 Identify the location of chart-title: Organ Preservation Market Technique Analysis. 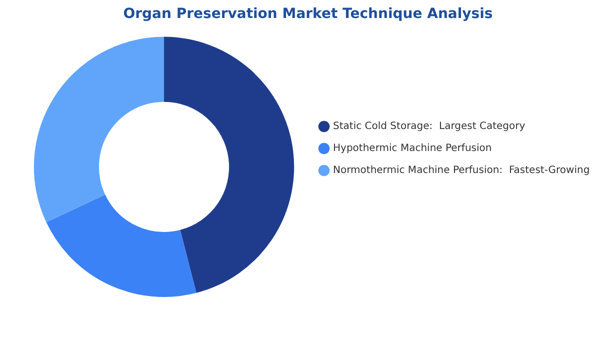
(308, 14).